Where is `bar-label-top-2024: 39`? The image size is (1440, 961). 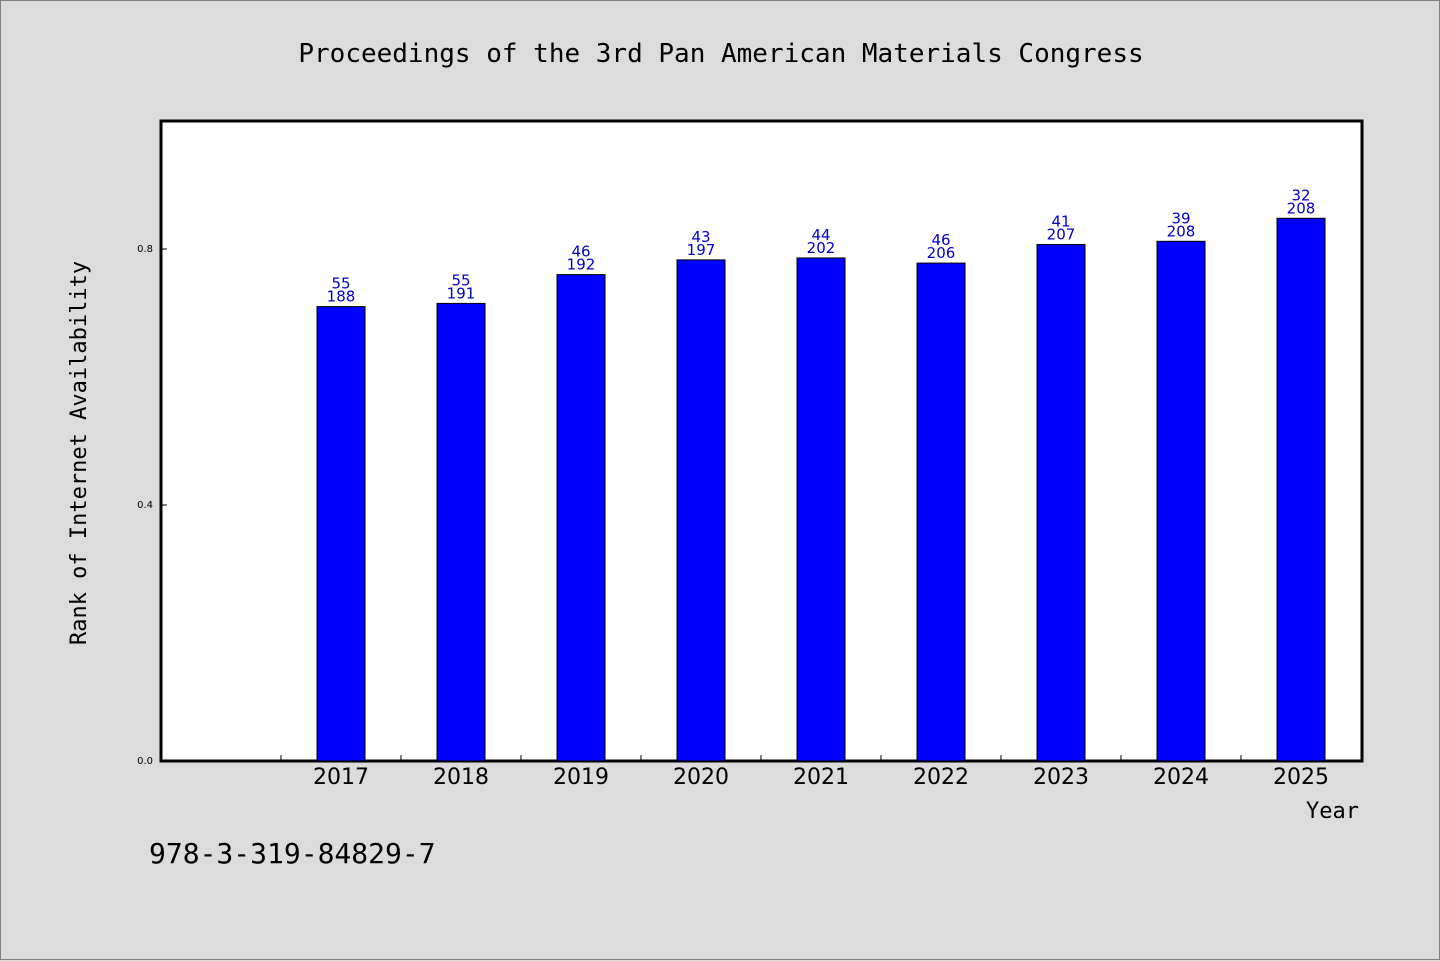 bar-label-top-2024: 39 is located at coordinates (1180, 218).